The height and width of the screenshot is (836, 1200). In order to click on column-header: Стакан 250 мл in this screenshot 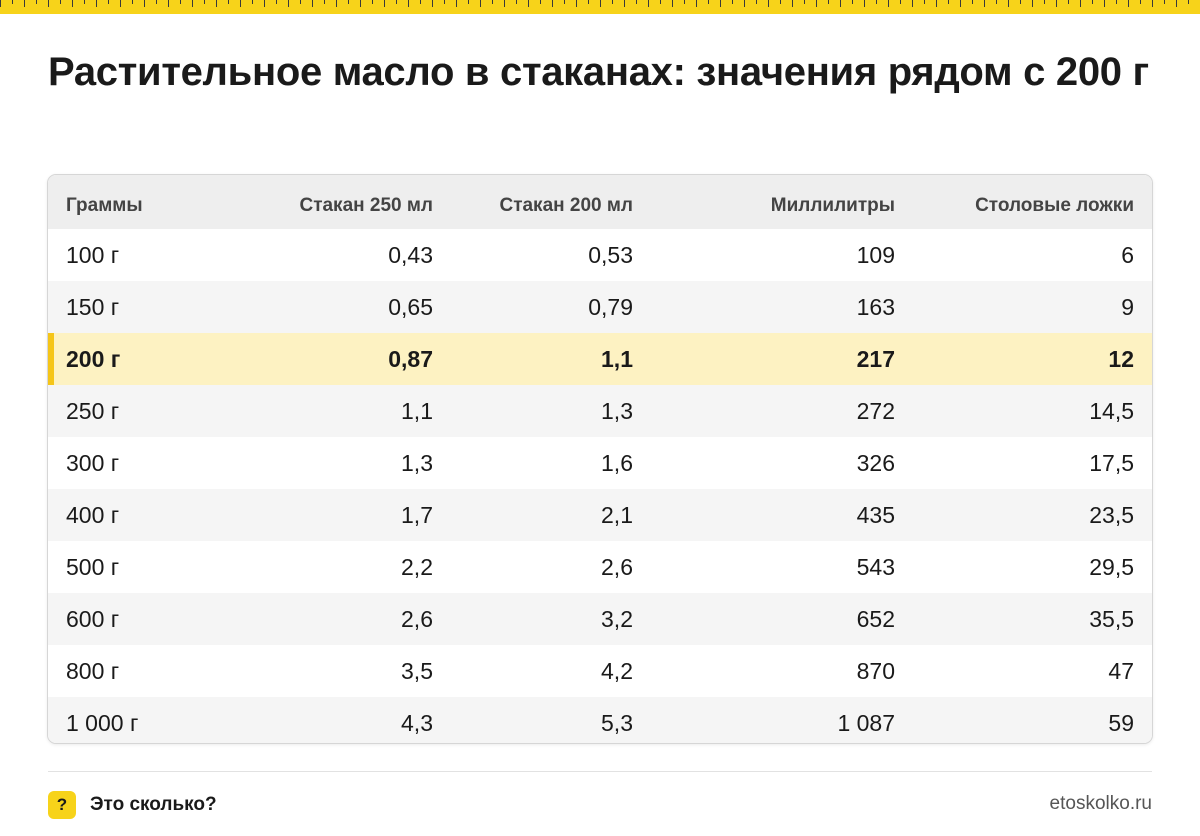, I will do `click(366, 205)`.